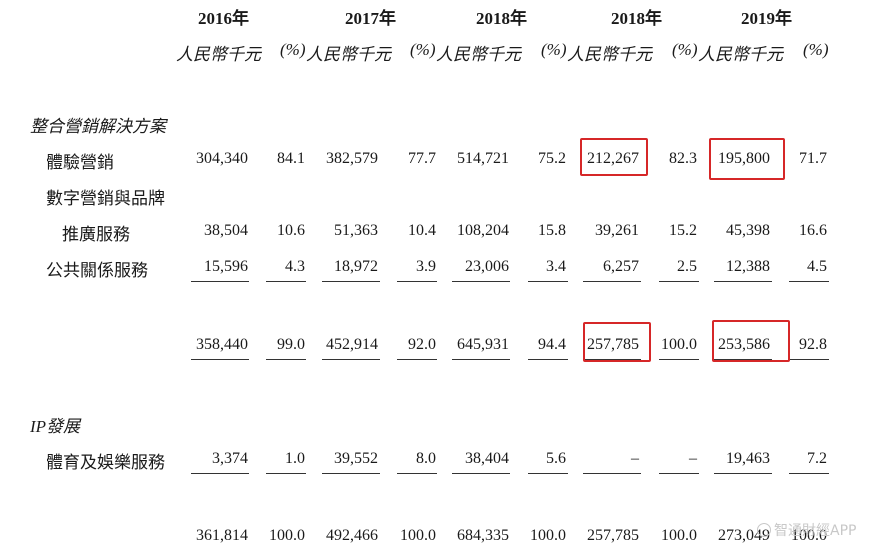 This screenshot has width=873, height=550. I want to click on cell-amount: 361,814, so click(222, 535).